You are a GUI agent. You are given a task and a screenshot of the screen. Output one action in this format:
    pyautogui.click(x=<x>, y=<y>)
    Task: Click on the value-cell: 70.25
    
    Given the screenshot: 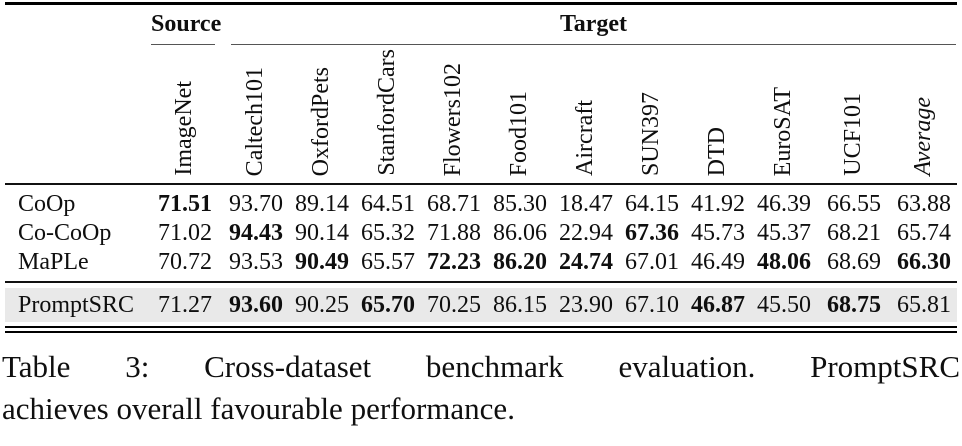 What is the action you would take?
    pyautogui.click(x=454, y=305)
    